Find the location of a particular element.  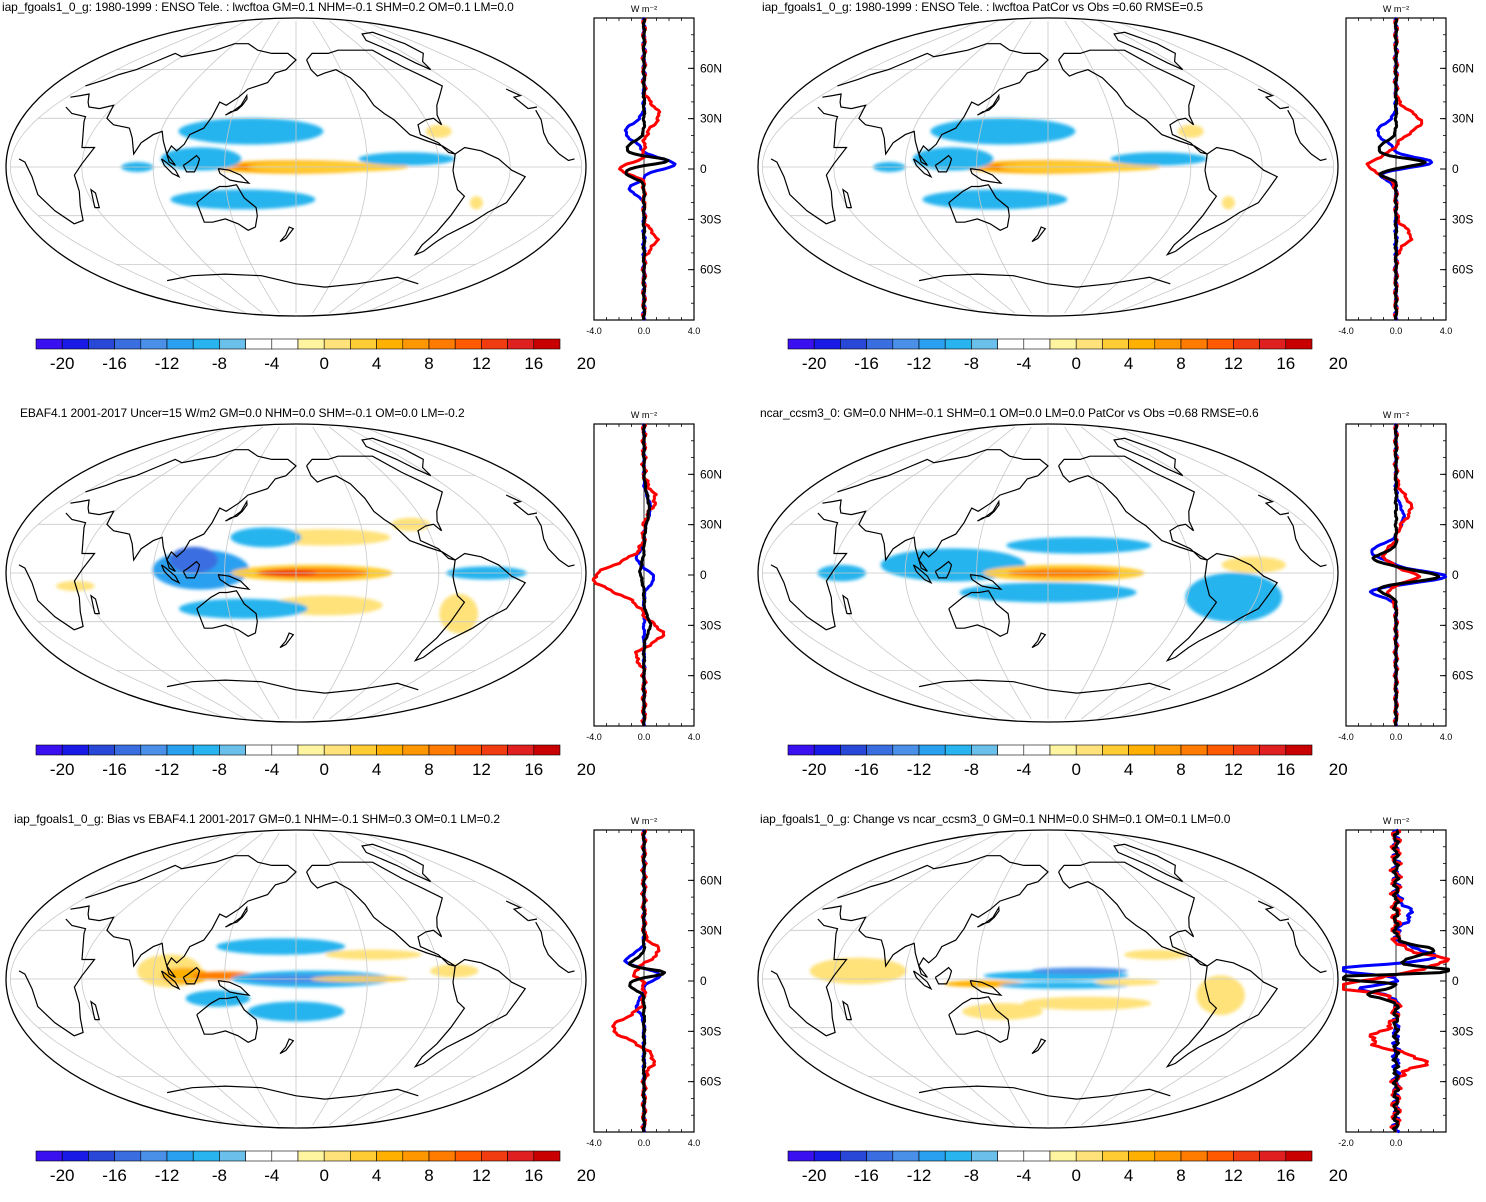

colorbar-label: 20 is located at coordinates (1338, 769).